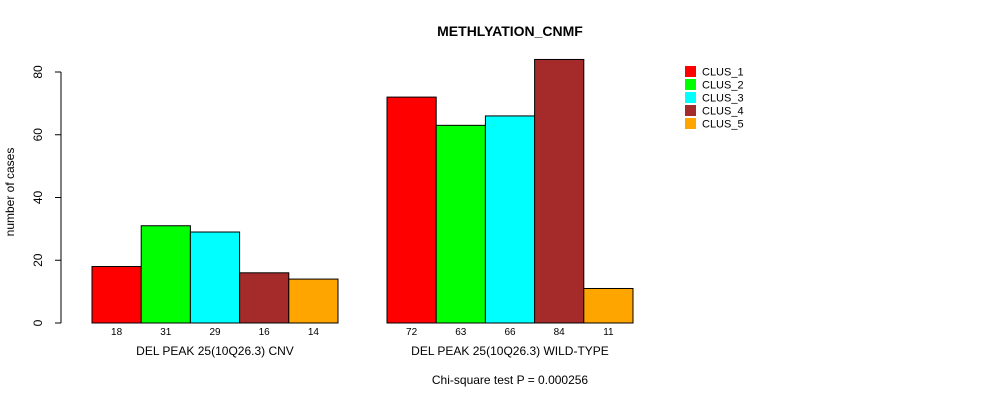 The height and width of the screenshot is (400, 990). What do you see at coordinates (723, 73) in the screenshot?
I see `legend-label: CLUS_1` at bounding box center [723, 73].